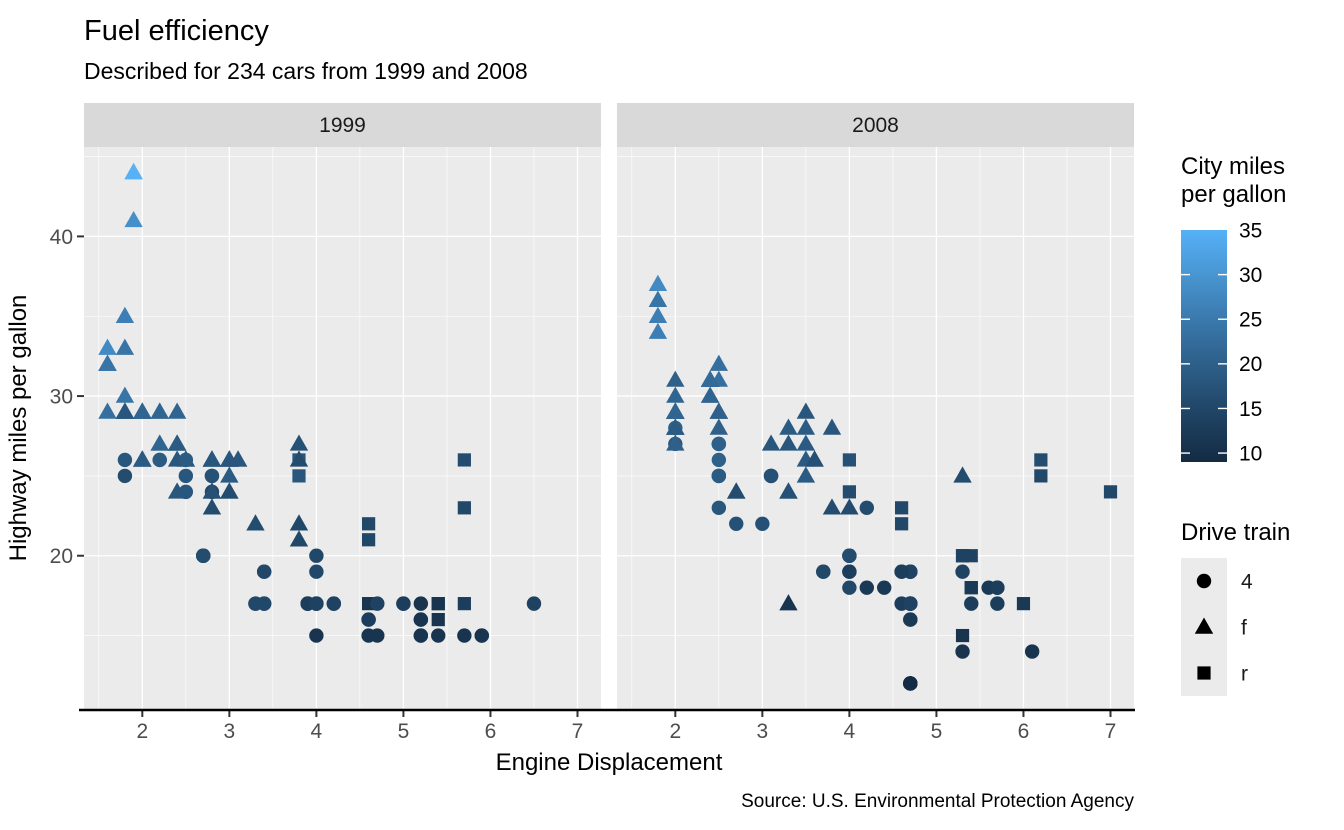 This screenshot has width=1344, height=830. What do you see at coordinates (61, 396) in the screenshot?
I see `y-tick-label: 30` at bounding box center [61, 396].